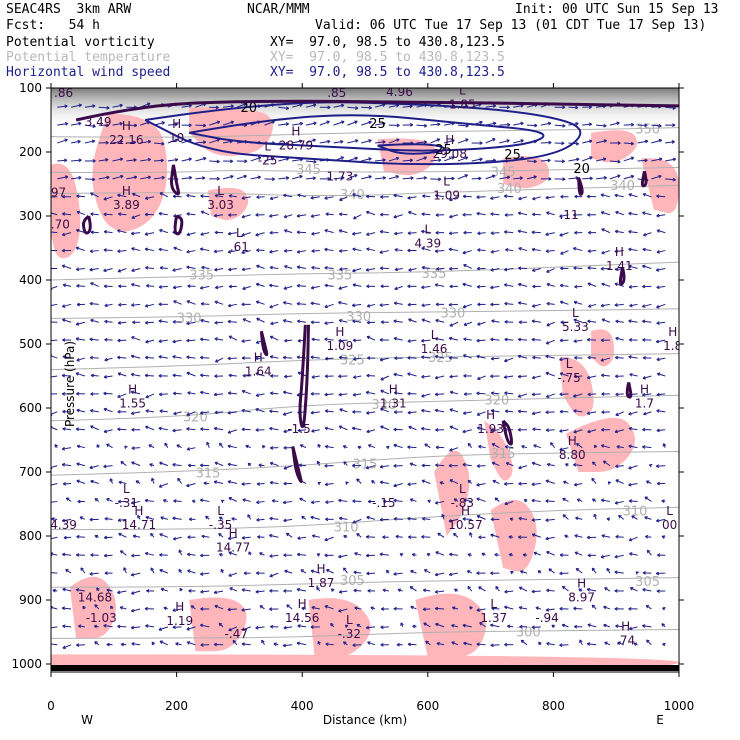  What do you see at coordinates (617, 9) in the screenshot?
I see `header-init: Init: 00 UTC Sun 15 Sep 13` at bounding box center [617, 9].